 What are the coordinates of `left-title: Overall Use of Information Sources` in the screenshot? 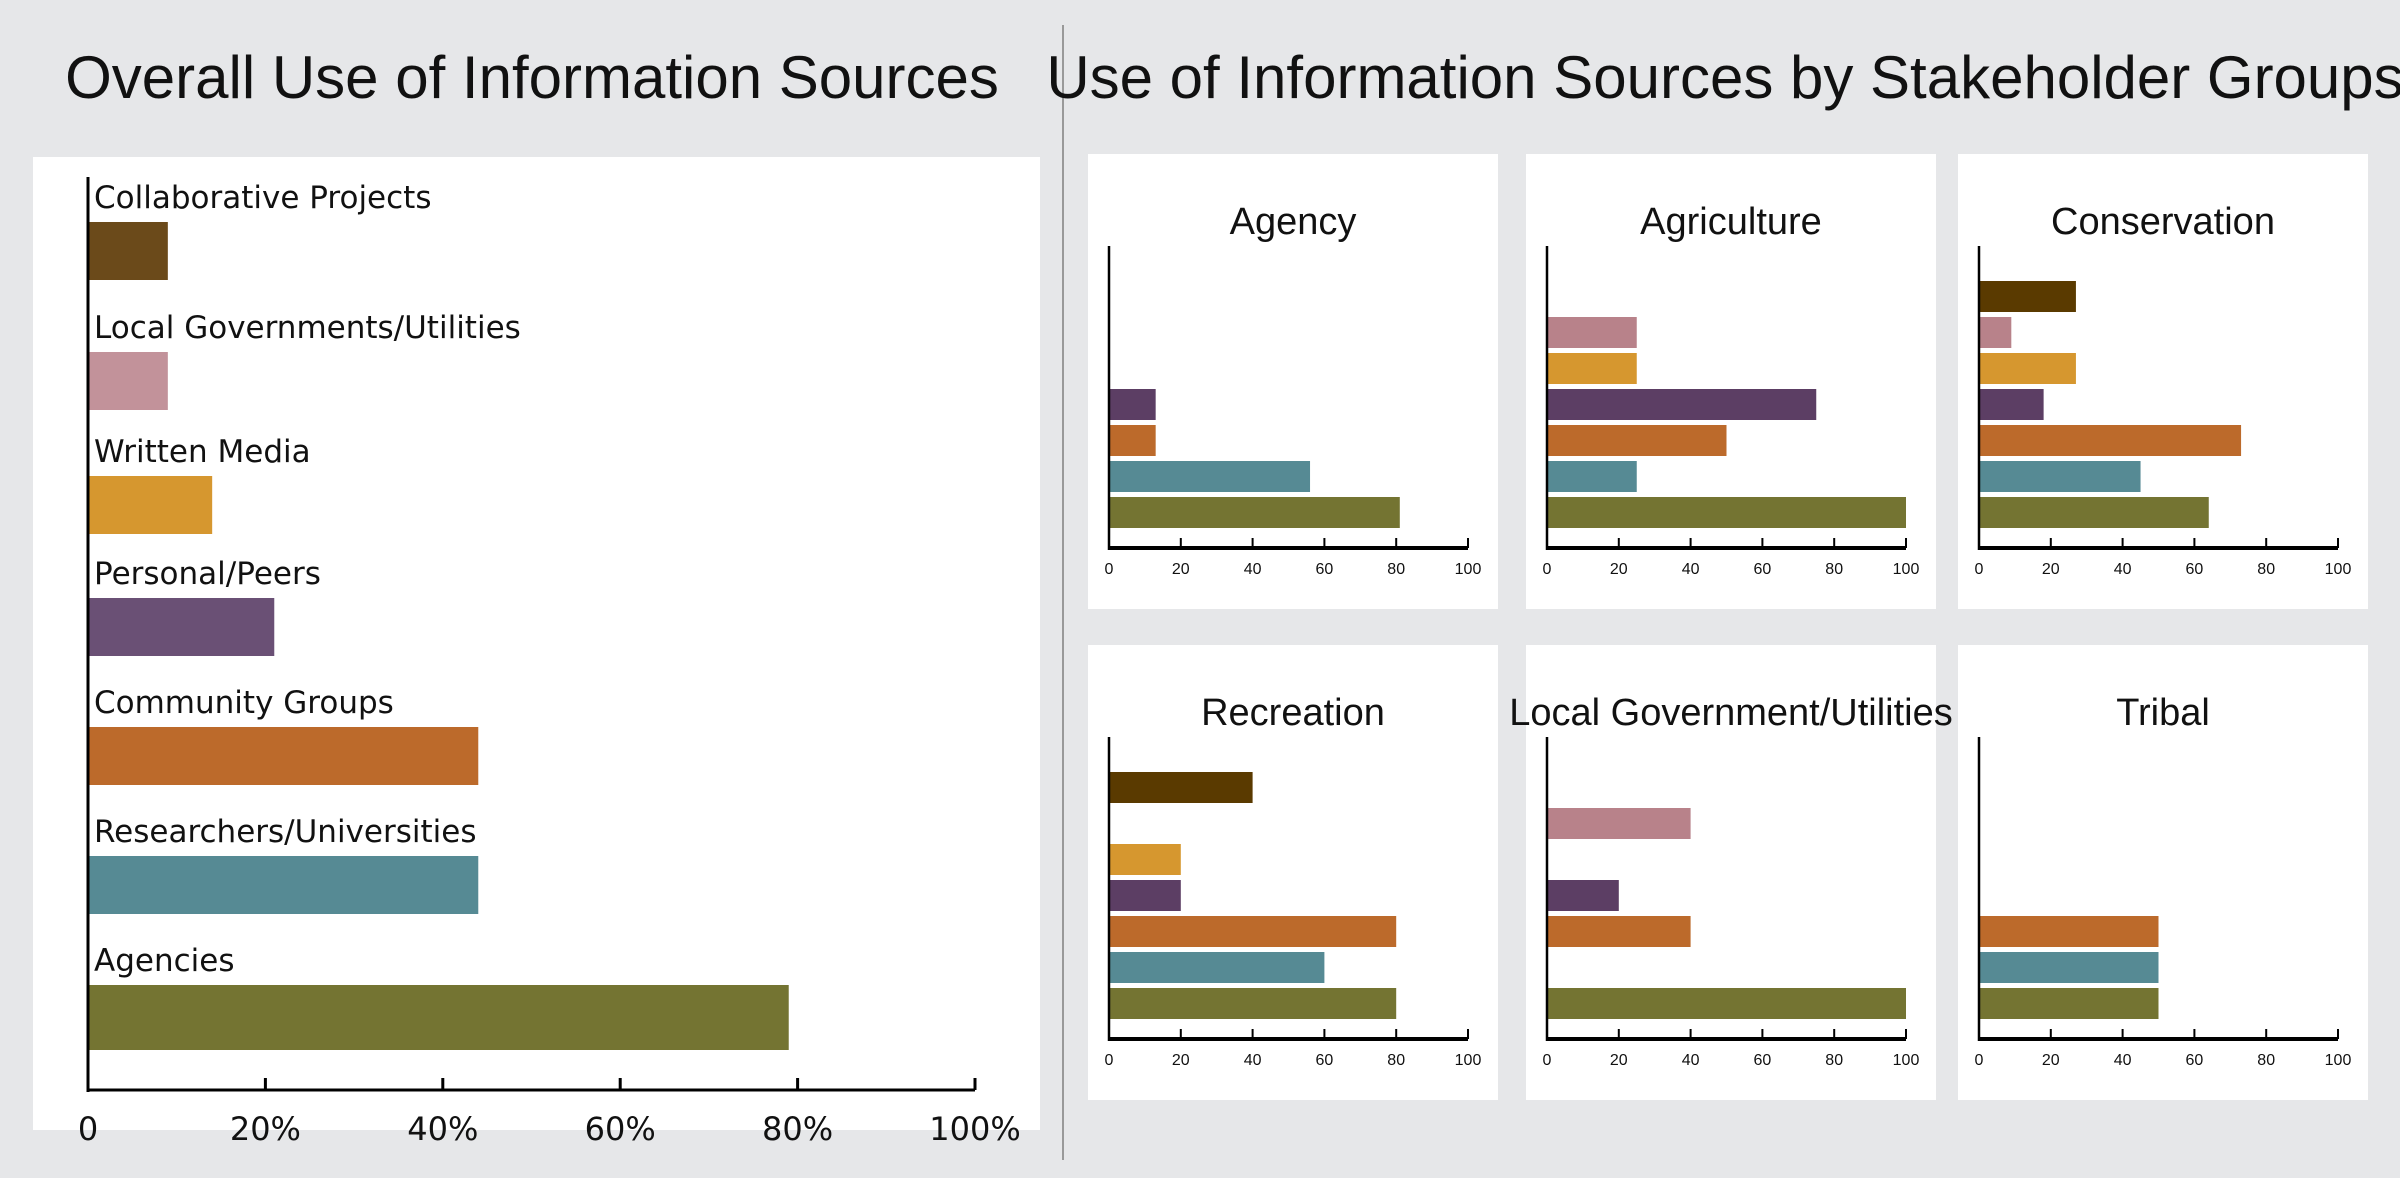 It's located at (532, 77).